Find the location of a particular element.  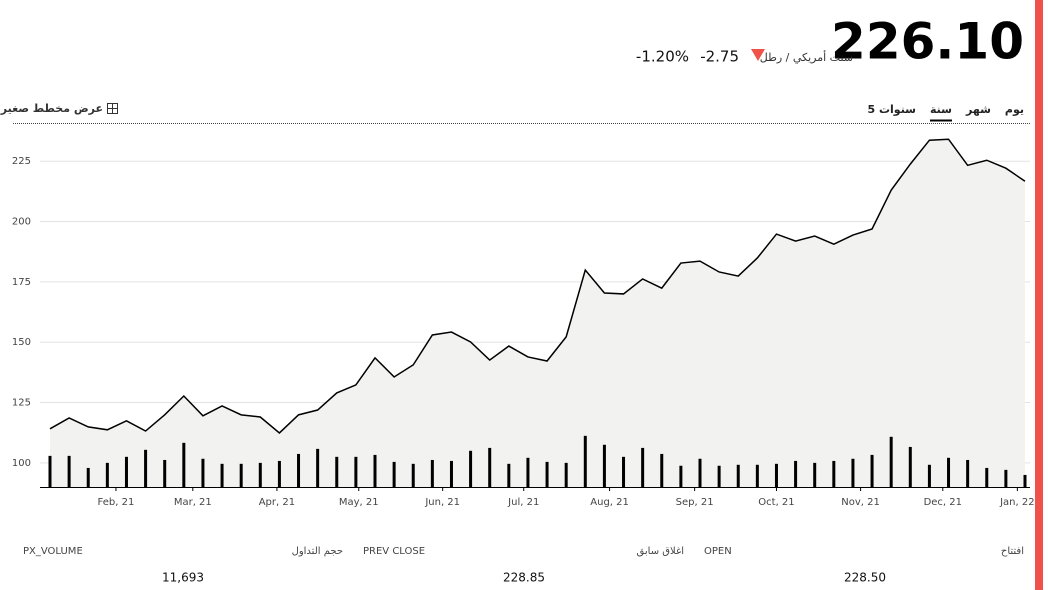

x-tick-label: Jul, 21 is located at coordinates (523, 502).